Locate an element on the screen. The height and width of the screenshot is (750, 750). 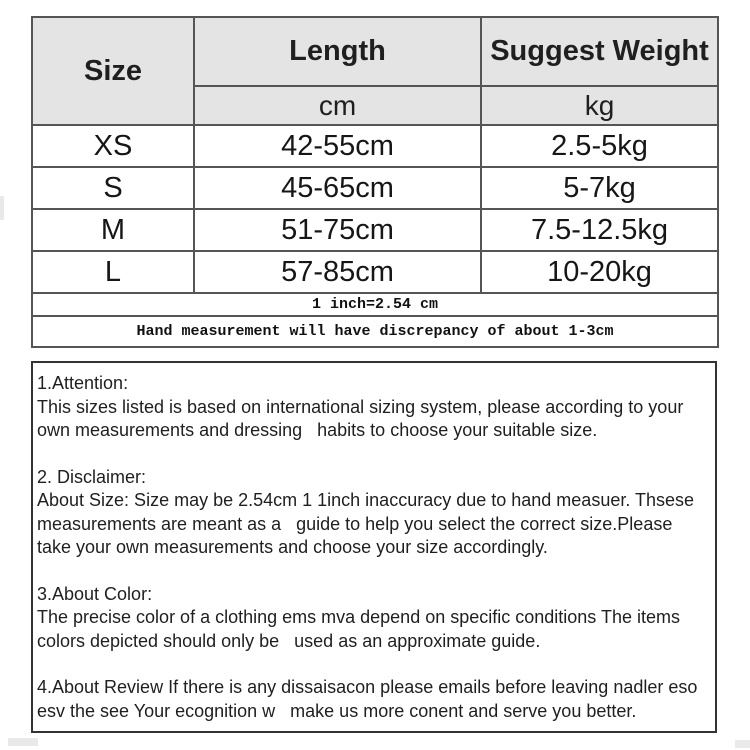
table-row-s: S 45-65cm 5-7kg is located at coordinates (375, 188).